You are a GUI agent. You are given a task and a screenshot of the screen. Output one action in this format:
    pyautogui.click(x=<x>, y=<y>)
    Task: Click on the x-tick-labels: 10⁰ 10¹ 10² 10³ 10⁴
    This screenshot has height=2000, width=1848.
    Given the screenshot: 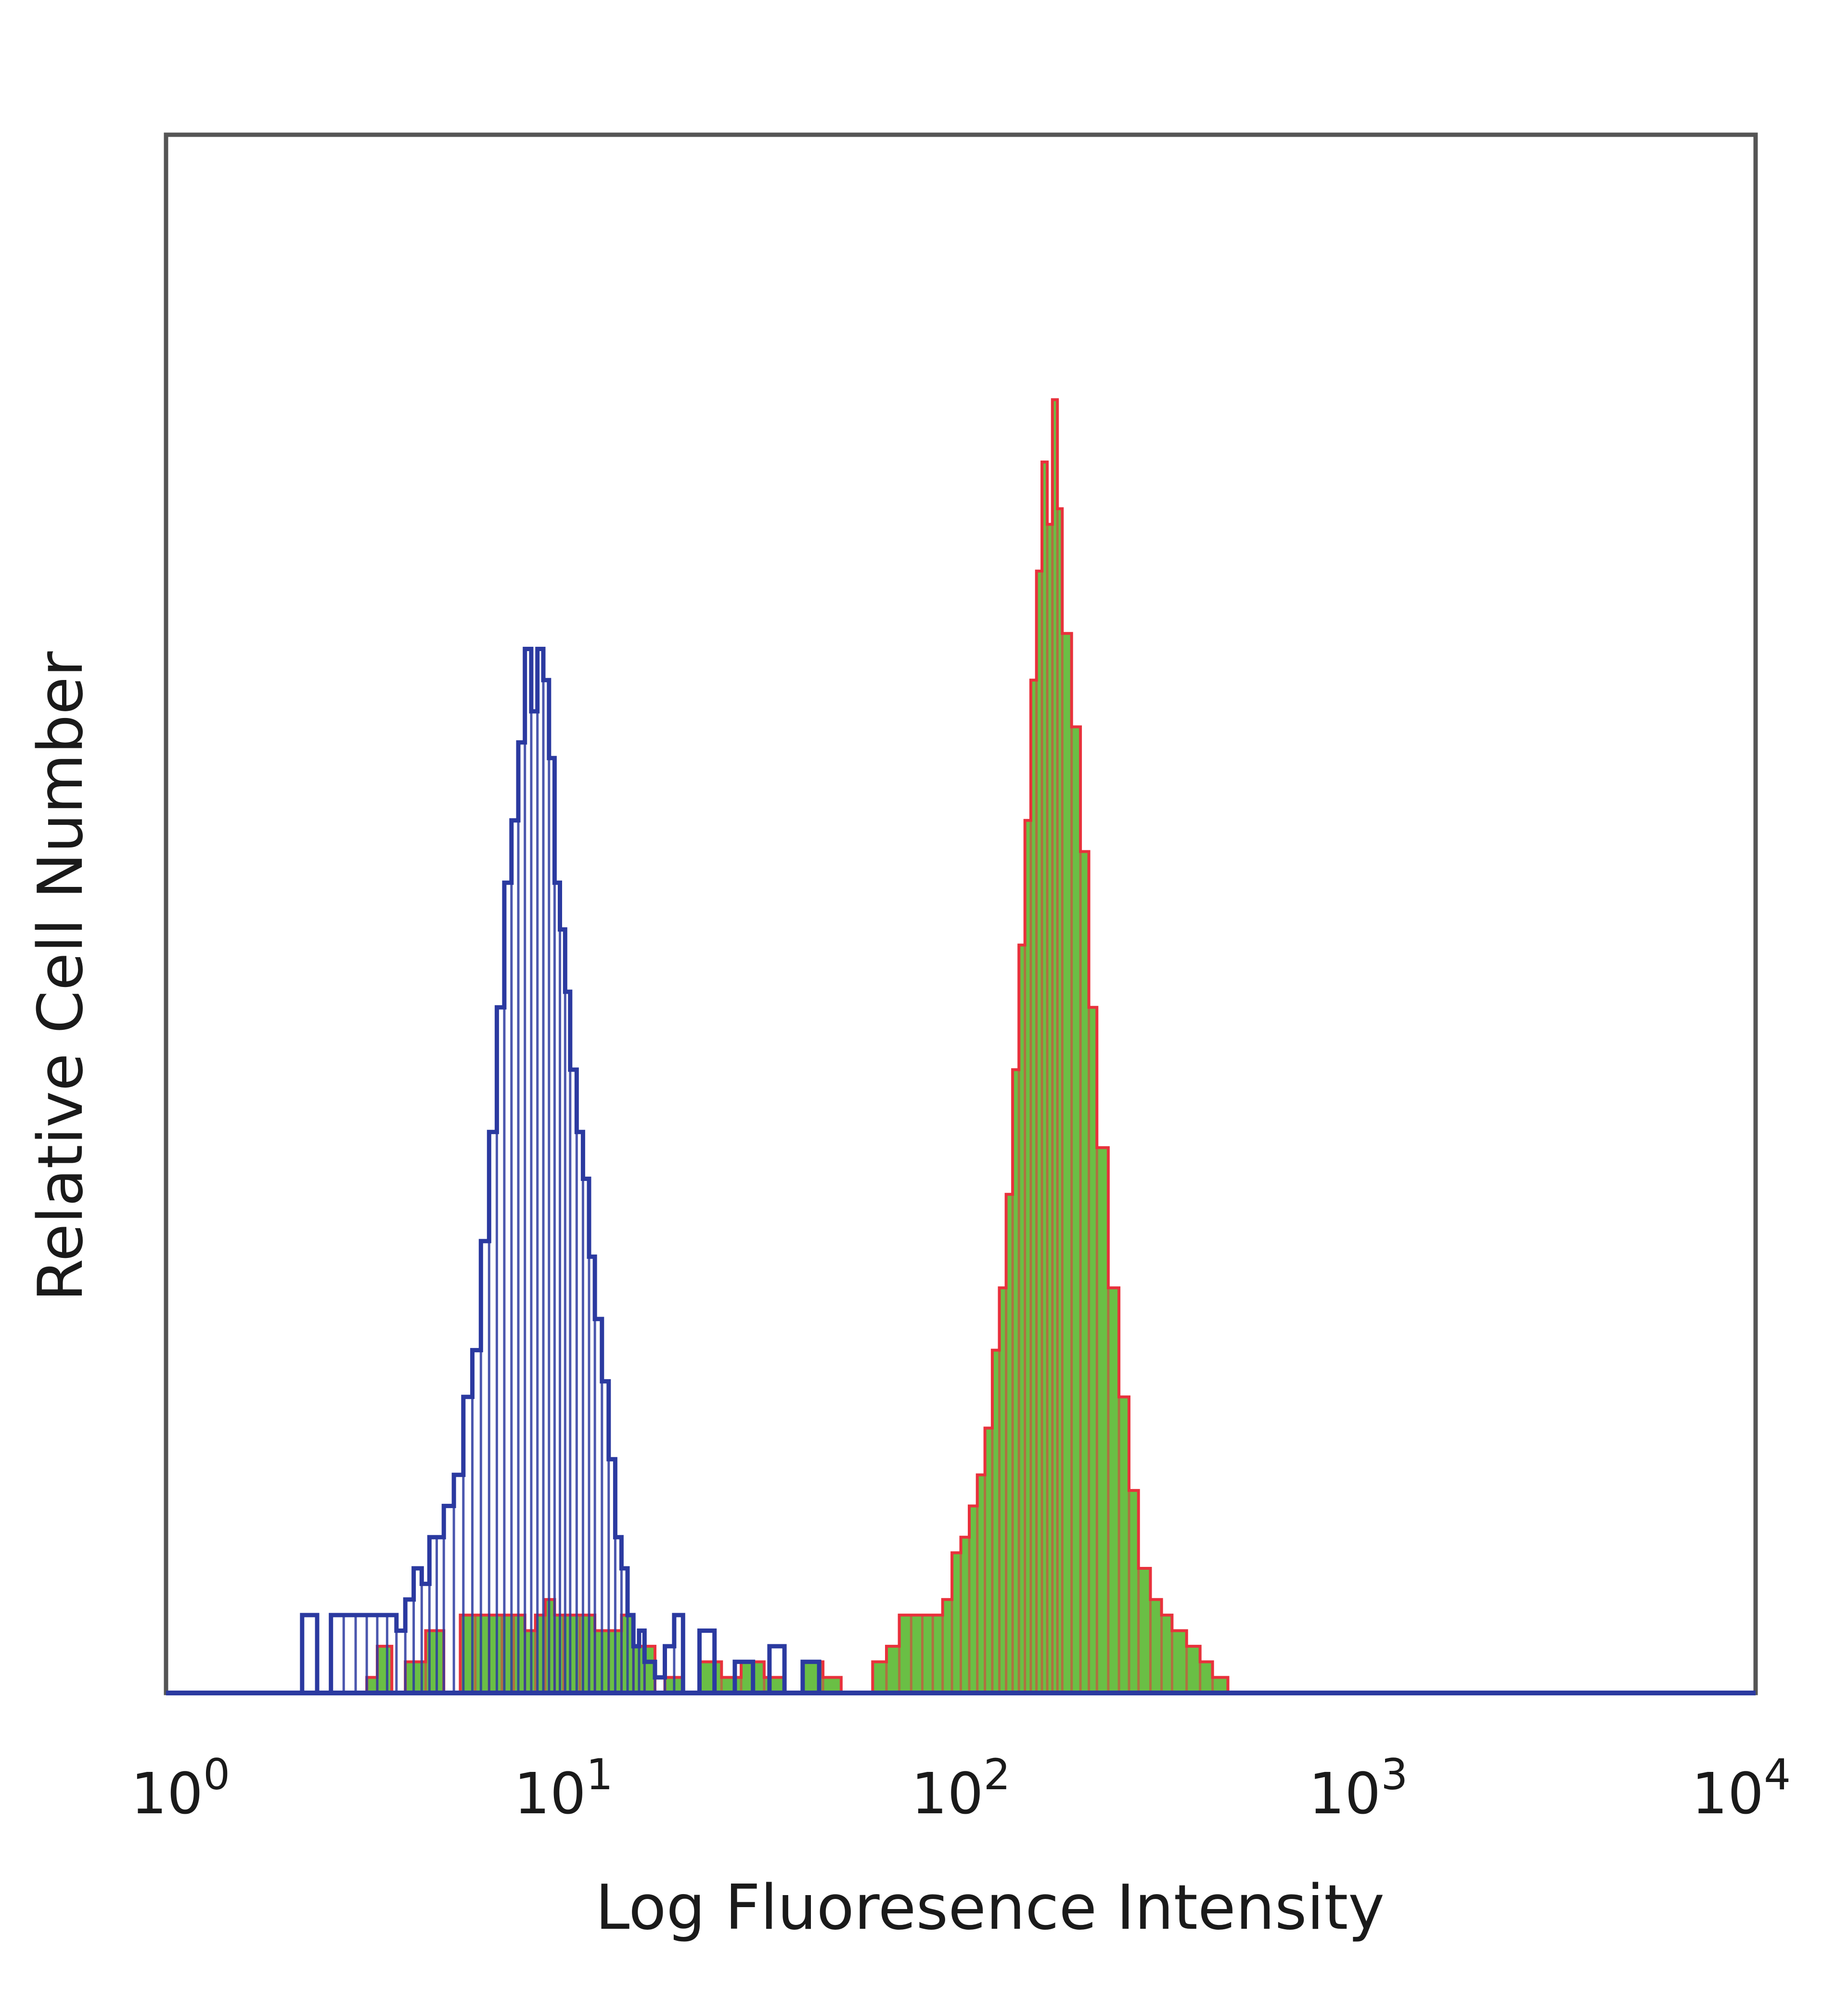 What is the action you would take?
    pyautogui.click(x=961, y=1788)
    